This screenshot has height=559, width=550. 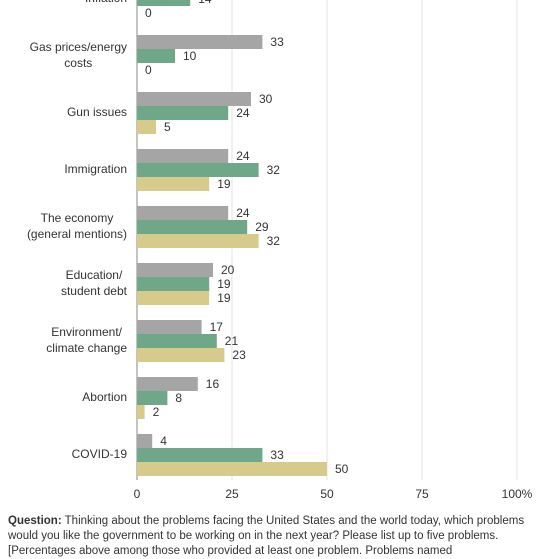 What do you see at coordinates (213, 384) in the screenshot?
I see `value-label: 16` at bounding box center [213, 384].